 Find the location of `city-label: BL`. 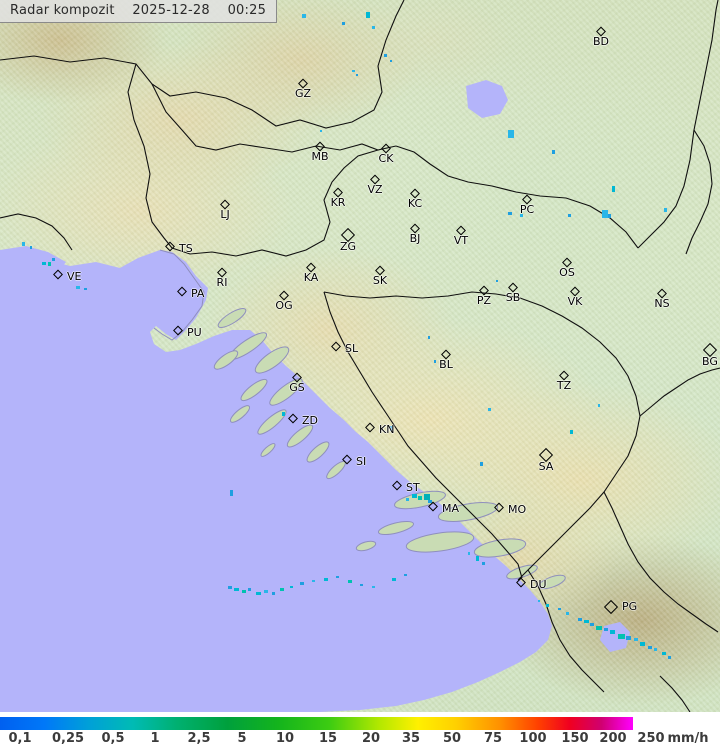

city-label: BL is located at coordinates (446, 364).